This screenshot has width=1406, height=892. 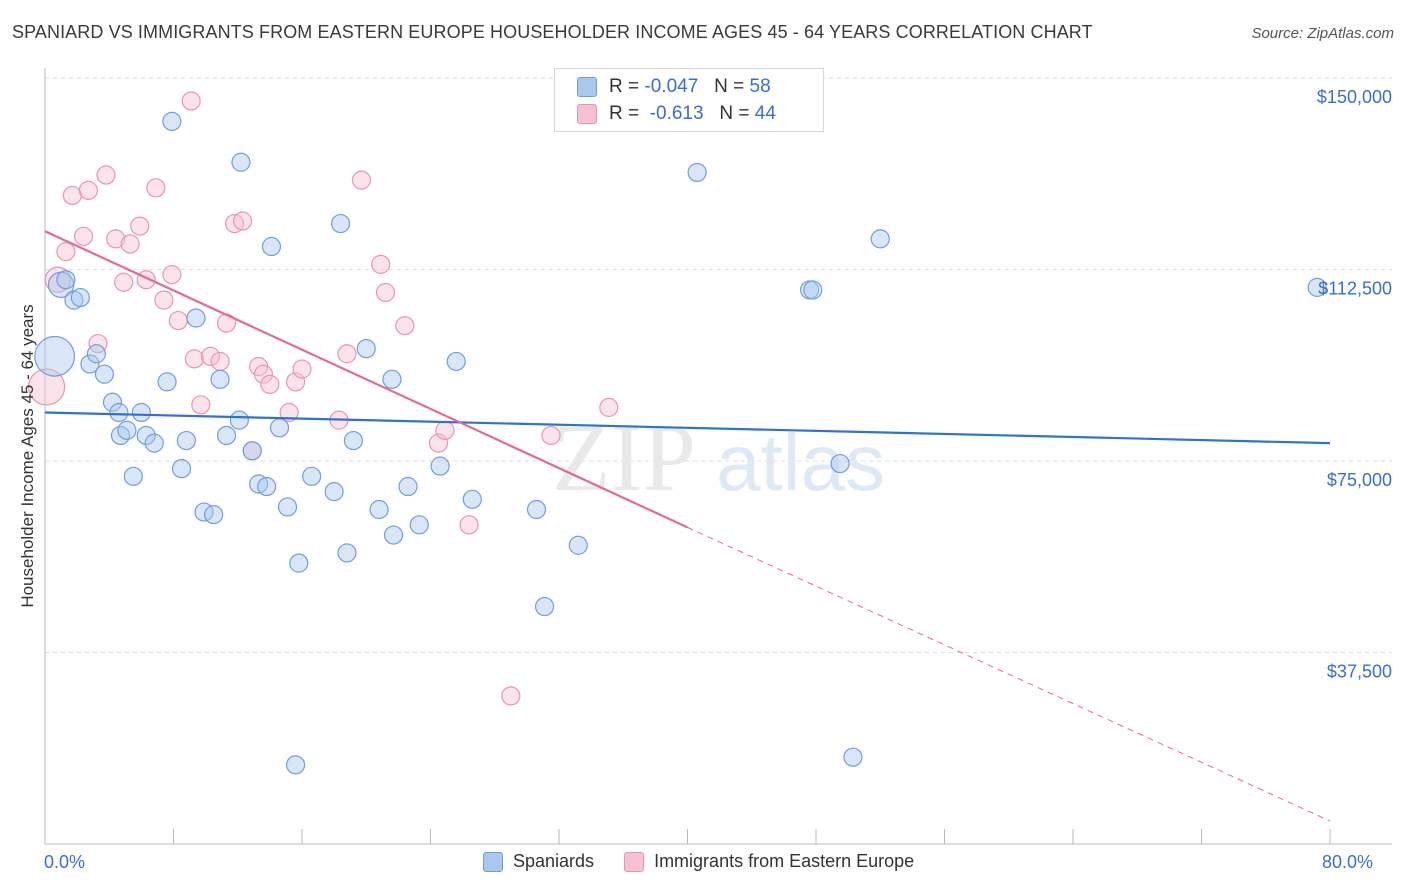 I want to click on legend-row-spaniards: R = -0.047 N = 58, so click(x=674, y=87).